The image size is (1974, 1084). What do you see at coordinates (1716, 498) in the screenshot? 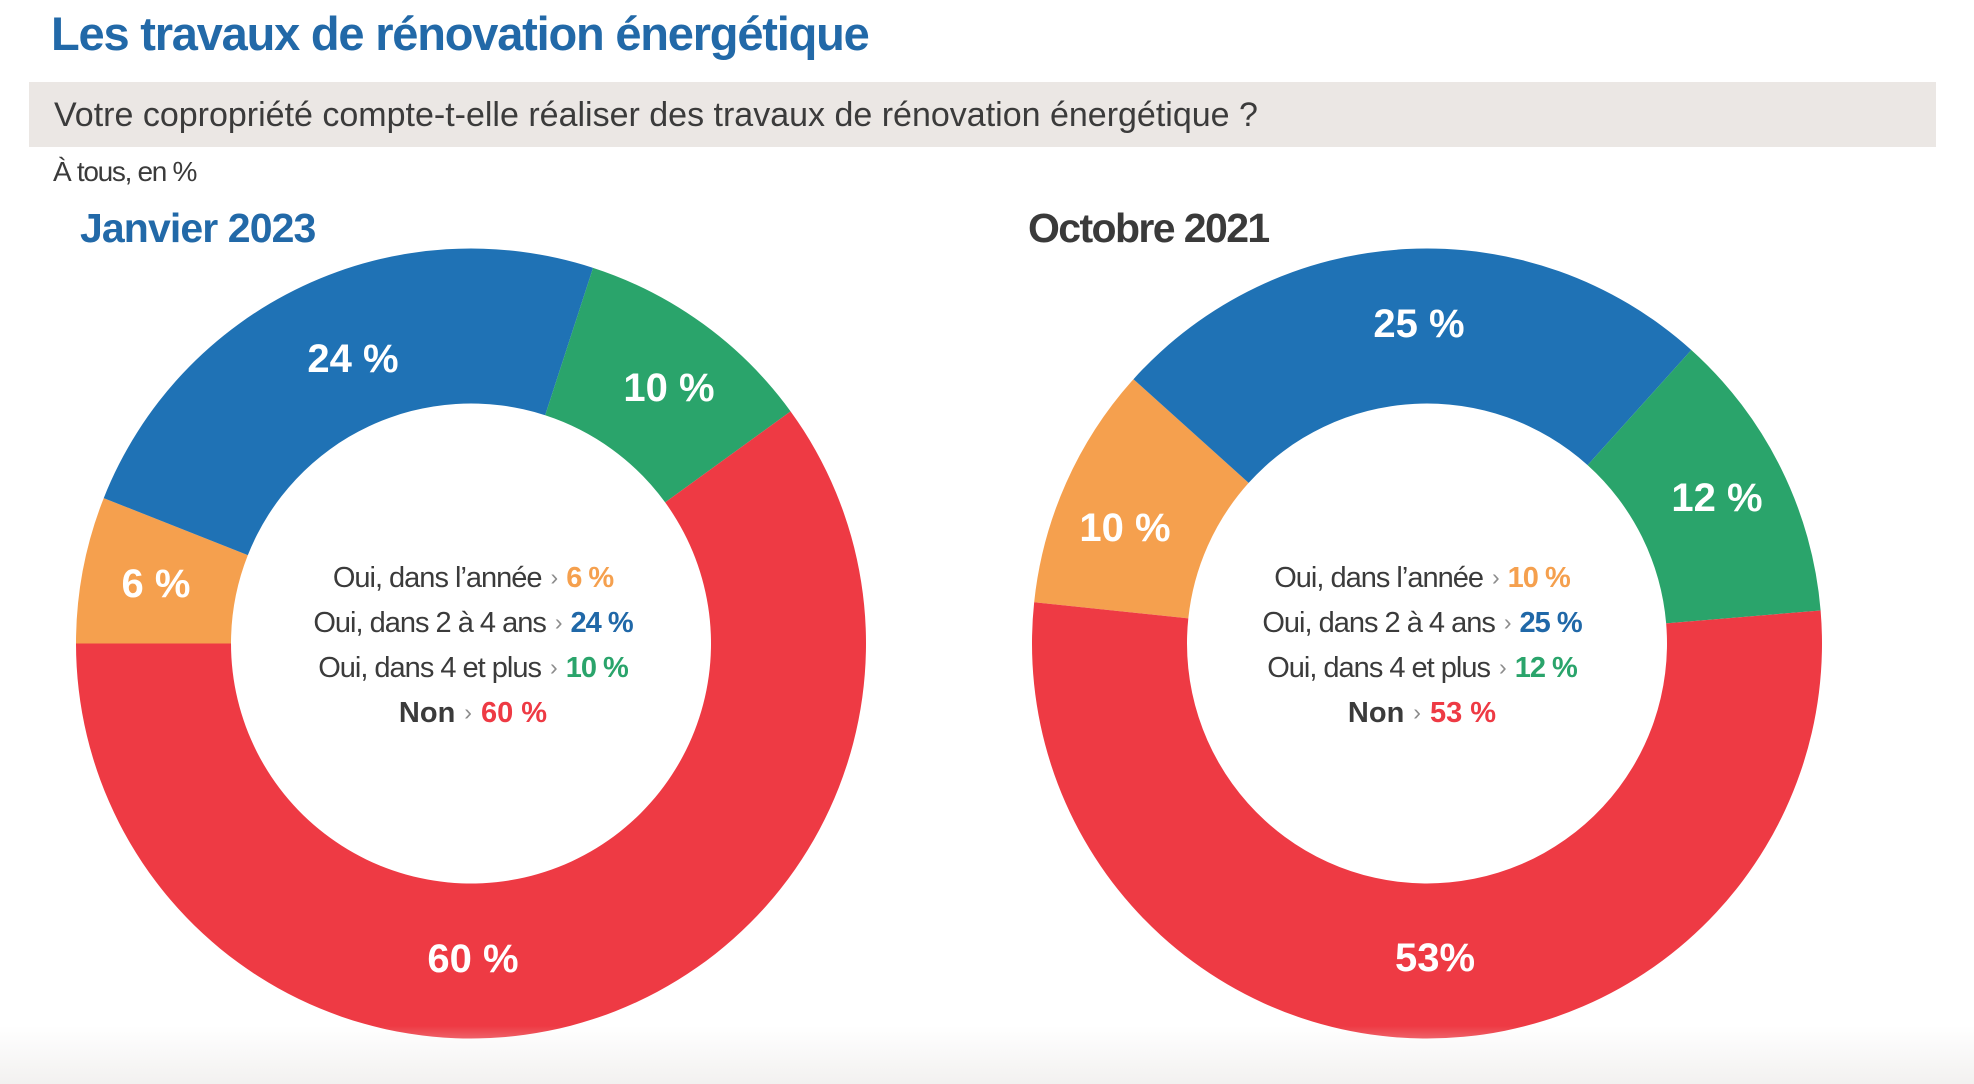
I see `svg-text: 12 %` at bounding box center [1716, 498].